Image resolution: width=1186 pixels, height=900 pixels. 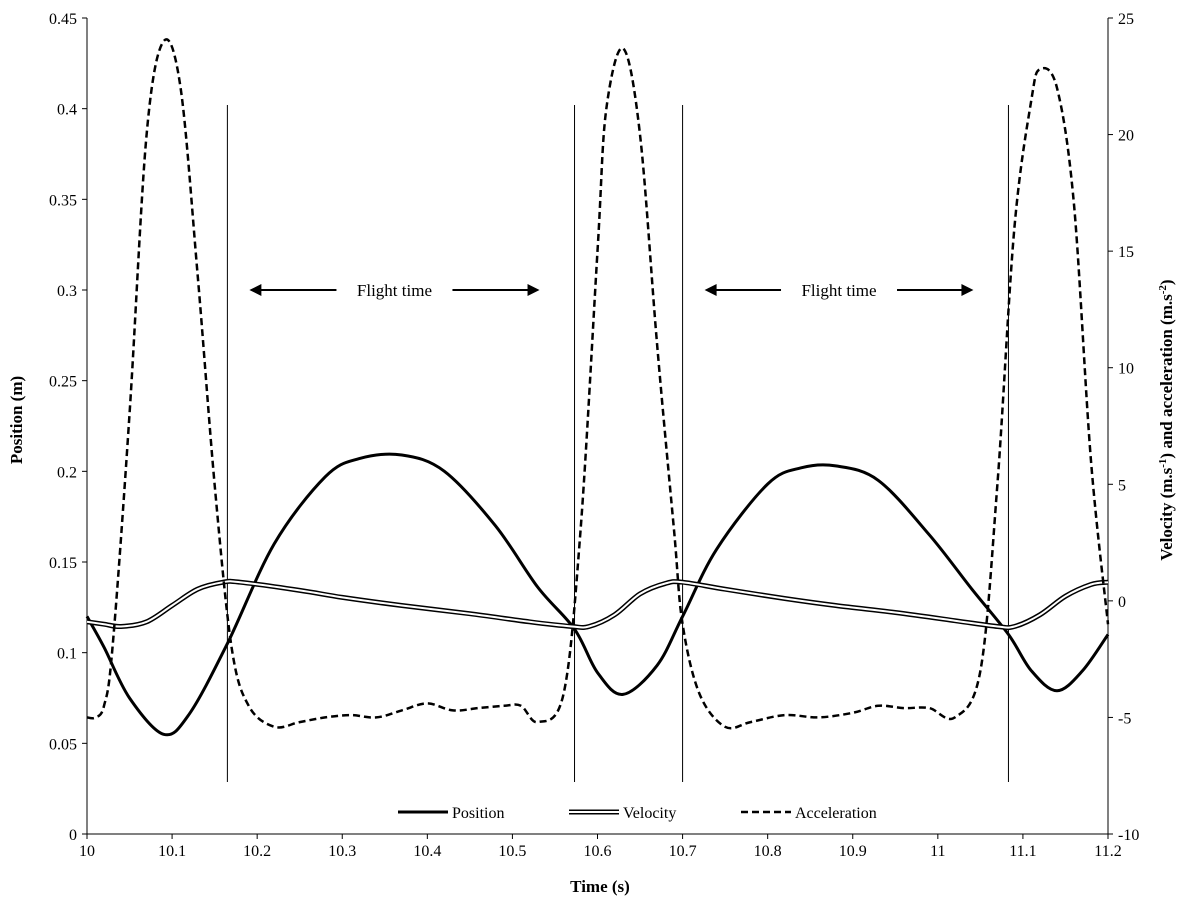 What do you see at coordinates (598, 851) in the screenshot?
I see `x-tick-label: 10.6` at bounding box center [598, 851].